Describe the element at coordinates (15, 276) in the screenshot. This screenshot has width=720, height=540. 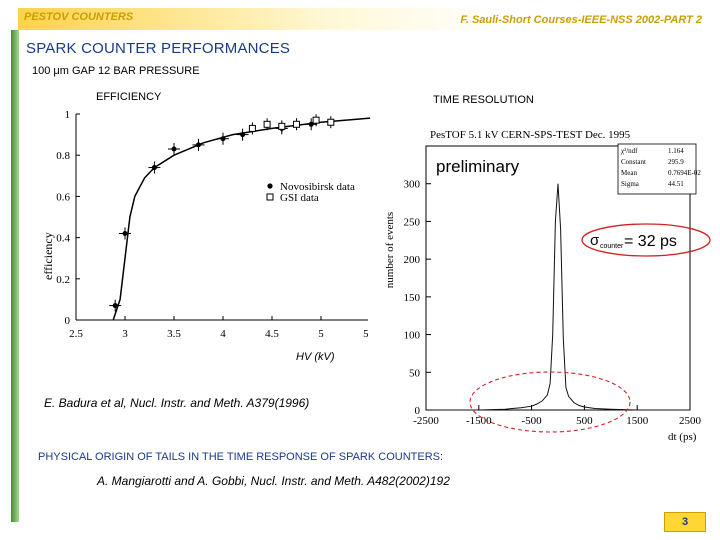
I see `left-accent-bar` at that location.